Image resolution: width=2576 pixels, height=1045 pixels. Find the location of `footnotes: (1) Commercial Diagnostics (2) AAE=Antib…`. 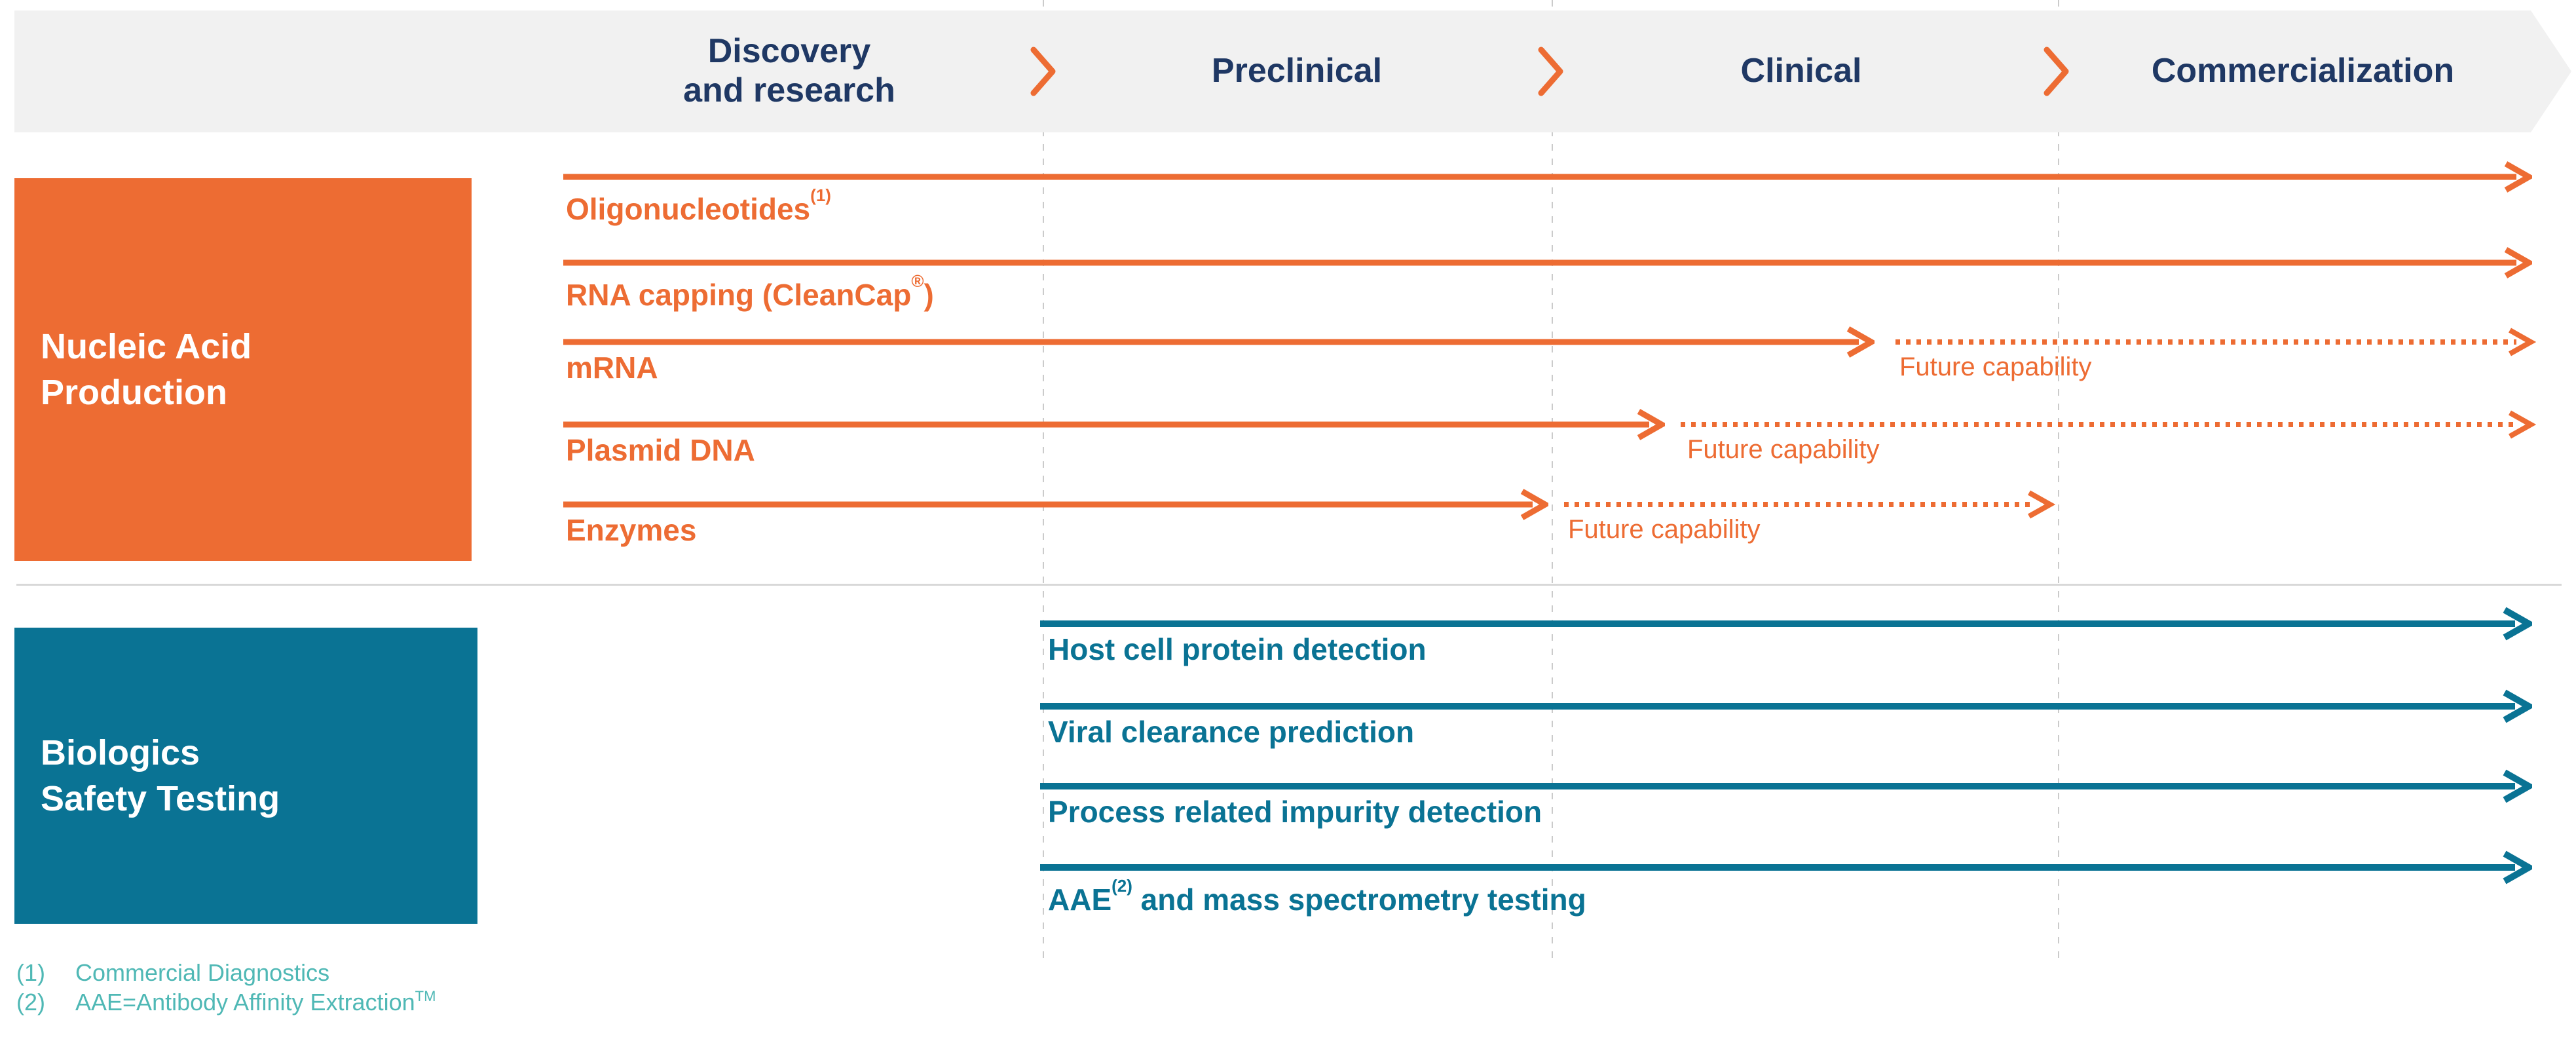

footnotes: (1) Commercial Diagnostics (2) AAE=Antib… is located at coordinates (226, 988).